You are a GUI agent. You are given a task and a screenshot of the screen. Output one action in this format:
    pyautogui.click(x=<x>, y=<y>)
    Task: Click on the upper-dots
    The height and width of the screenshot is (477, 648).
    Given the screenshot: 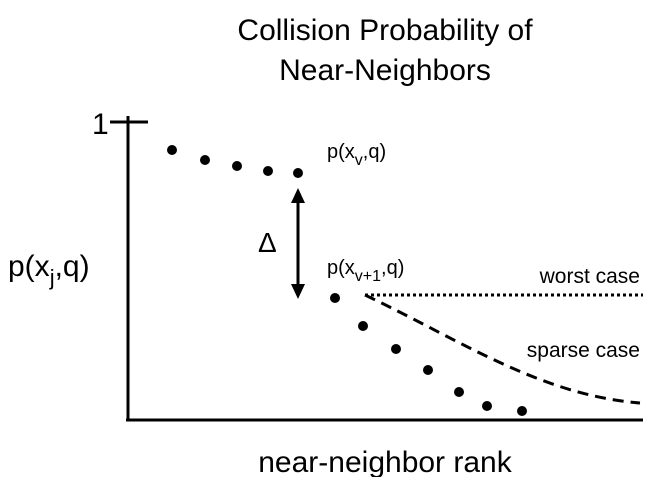 What is the action you would take?
    pyautogui.click(x=235, y=161)
    